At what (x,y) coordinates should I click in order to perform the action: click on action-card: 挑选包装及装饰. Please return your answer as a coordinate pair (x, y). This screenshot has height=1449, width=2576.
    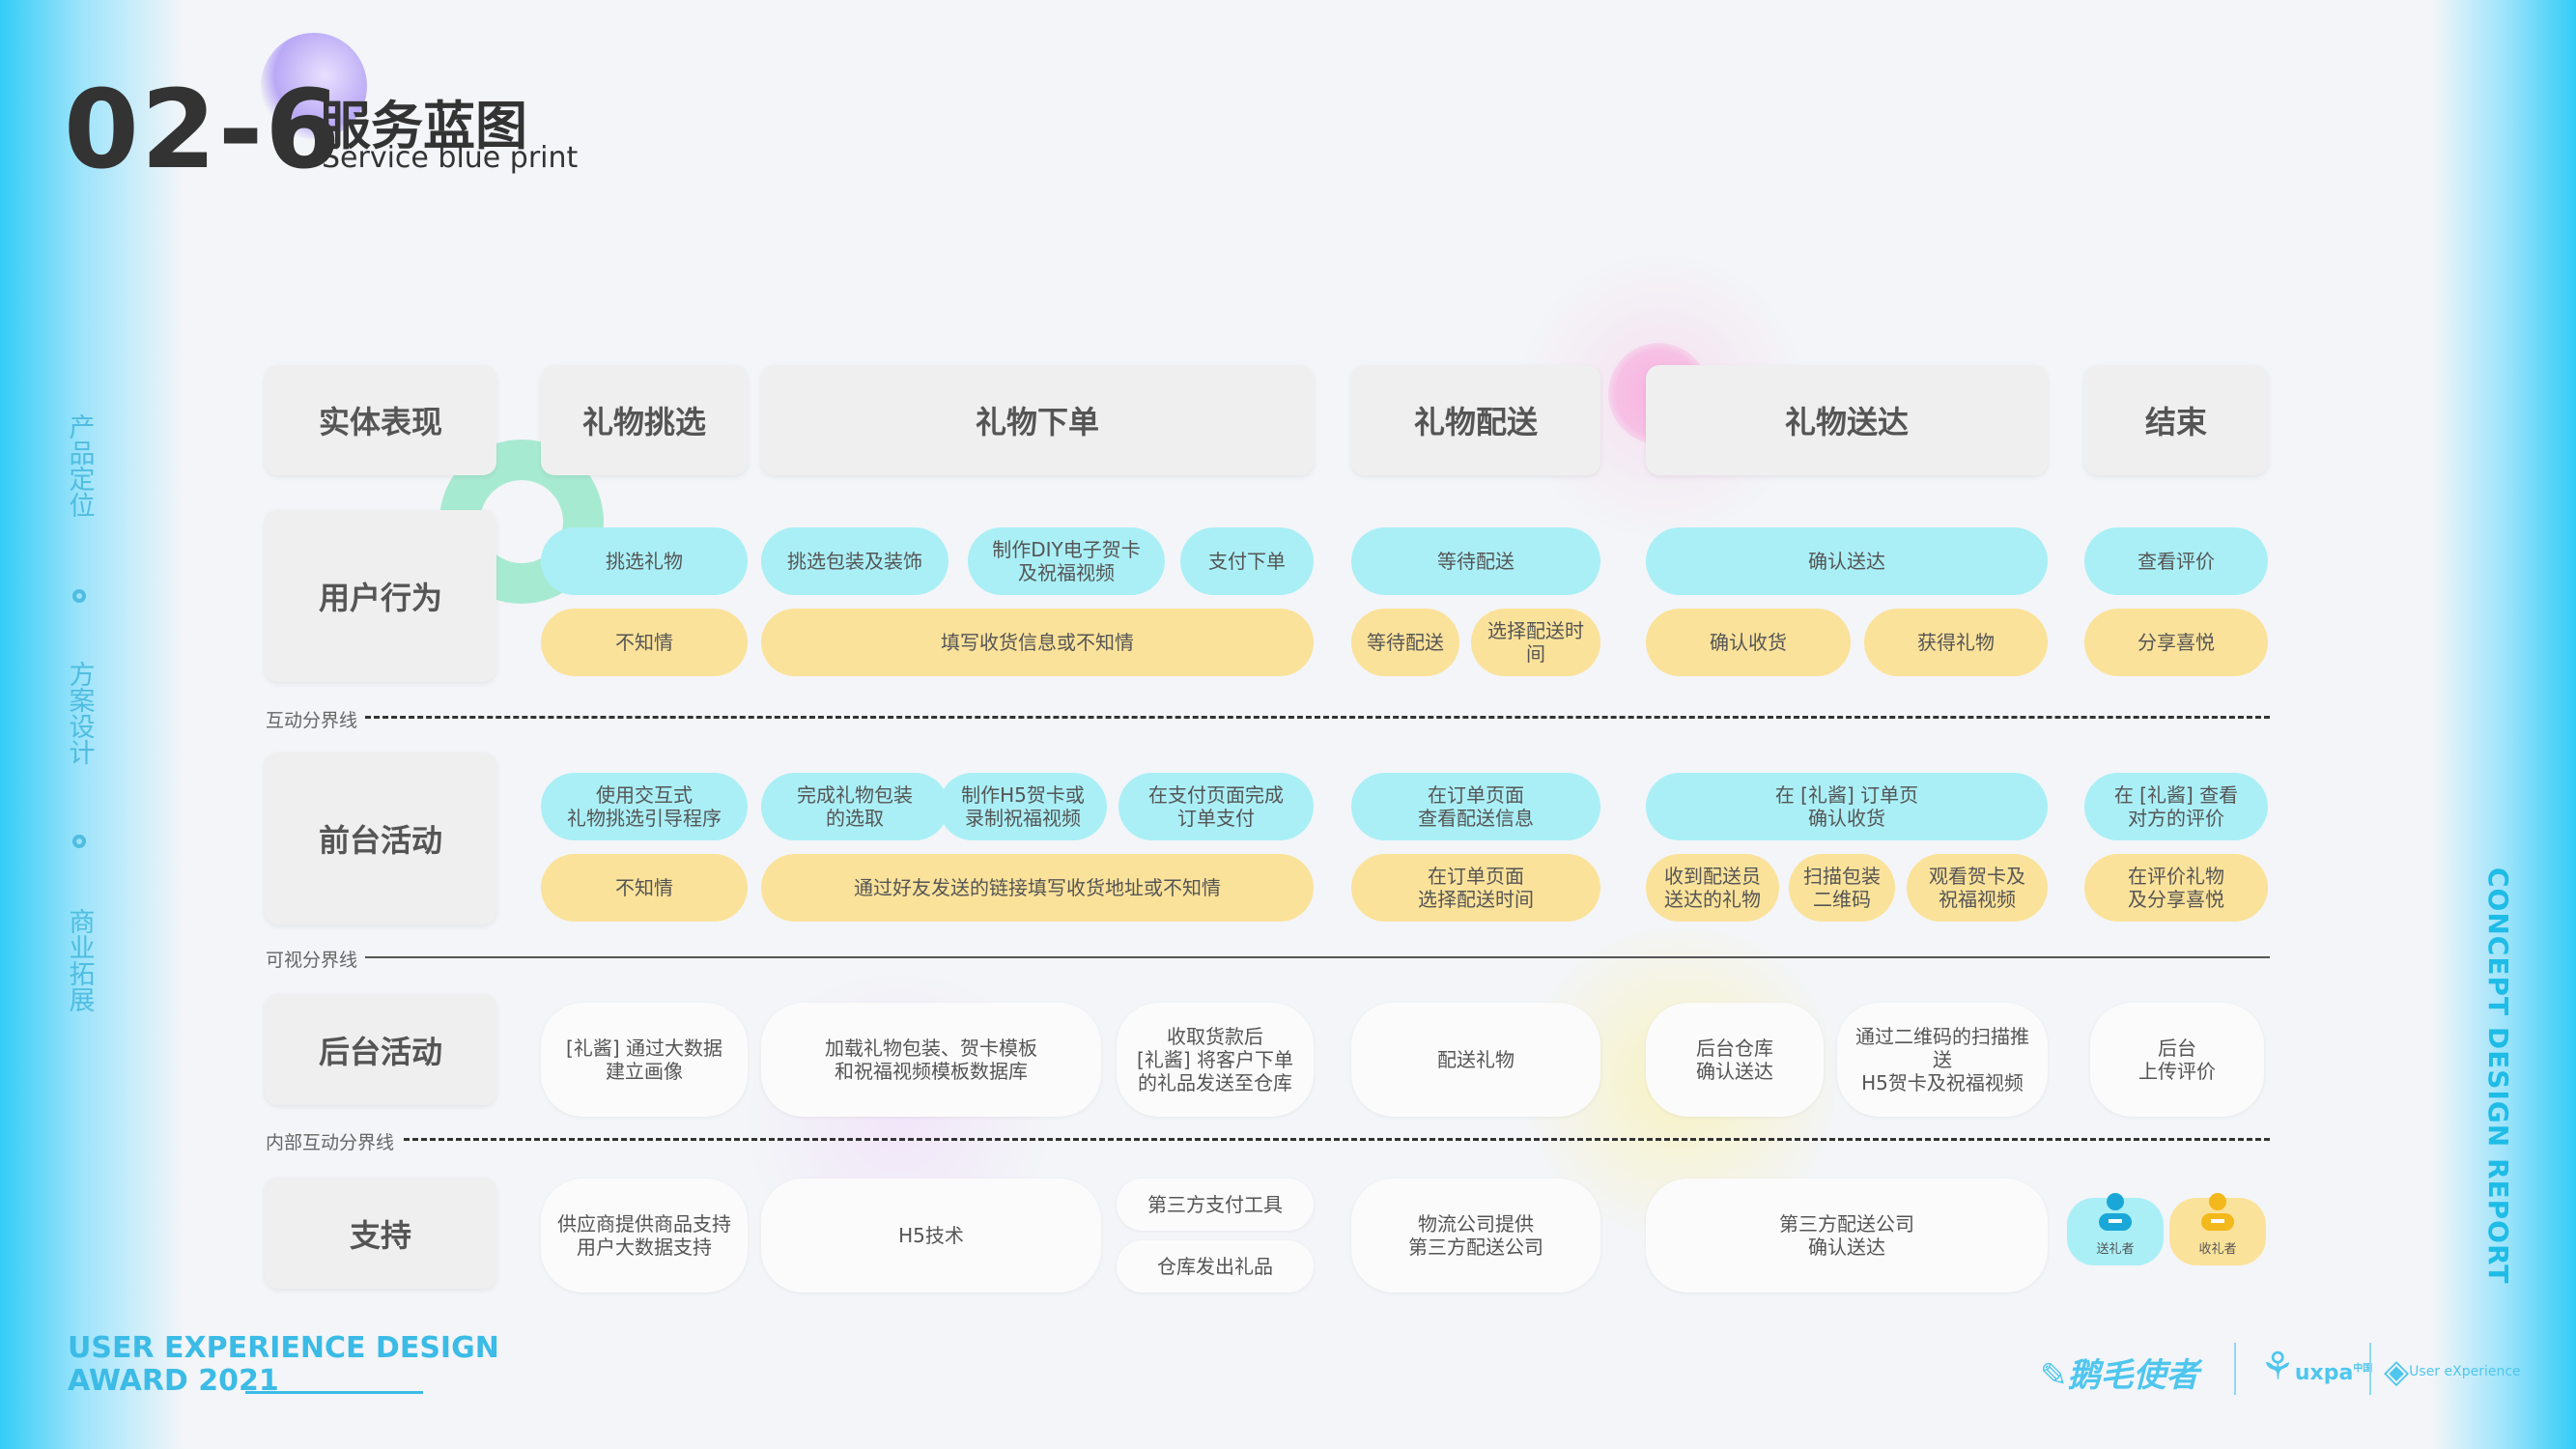
    Looking at the image, I should click on (854, 561).